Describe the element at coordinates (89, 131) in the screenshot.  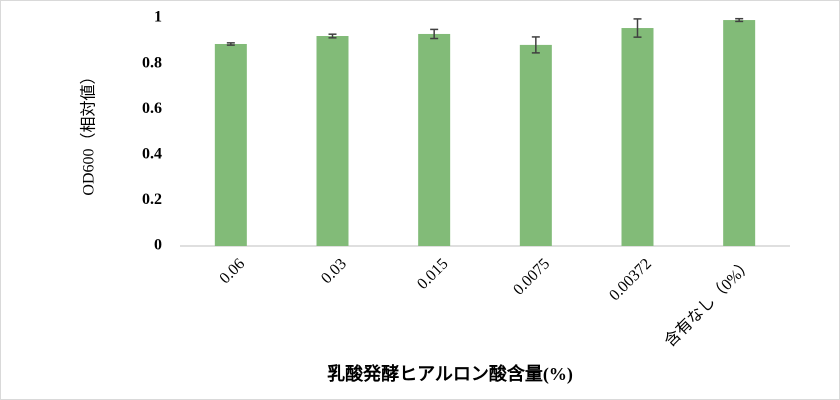
I see `y-axis-label: OD600（相対値）` at that location.